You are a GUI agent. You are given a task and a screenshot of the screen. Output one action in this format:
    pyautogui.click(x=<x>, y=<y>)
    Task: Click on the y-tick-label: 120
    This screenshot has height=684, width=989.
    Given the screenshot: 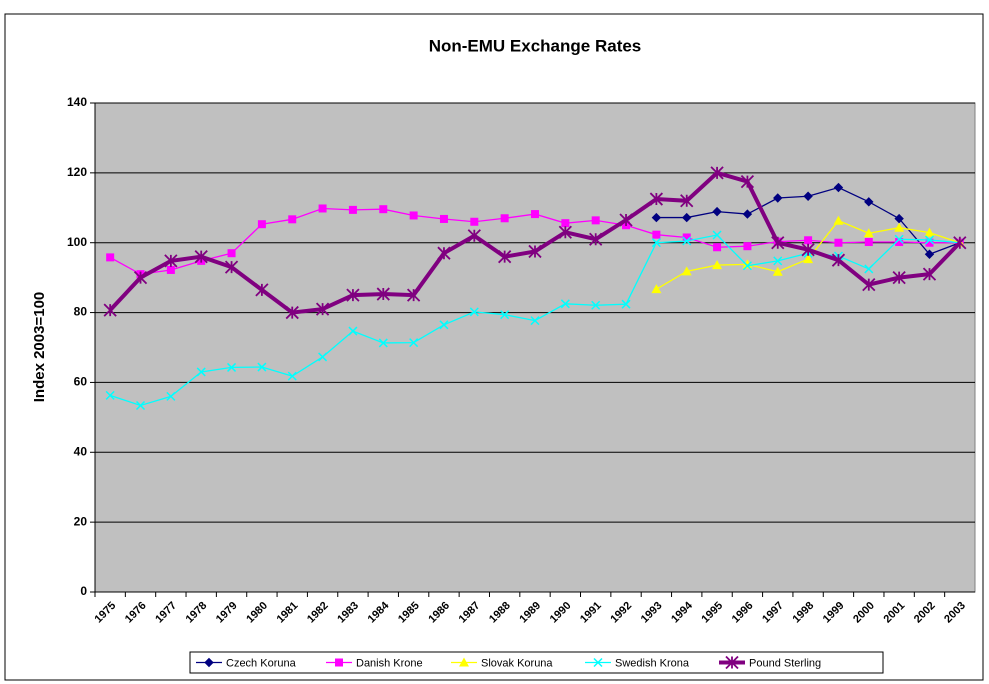 What is the action you would take?
    pyautogui.click(x=77, y=172)
    